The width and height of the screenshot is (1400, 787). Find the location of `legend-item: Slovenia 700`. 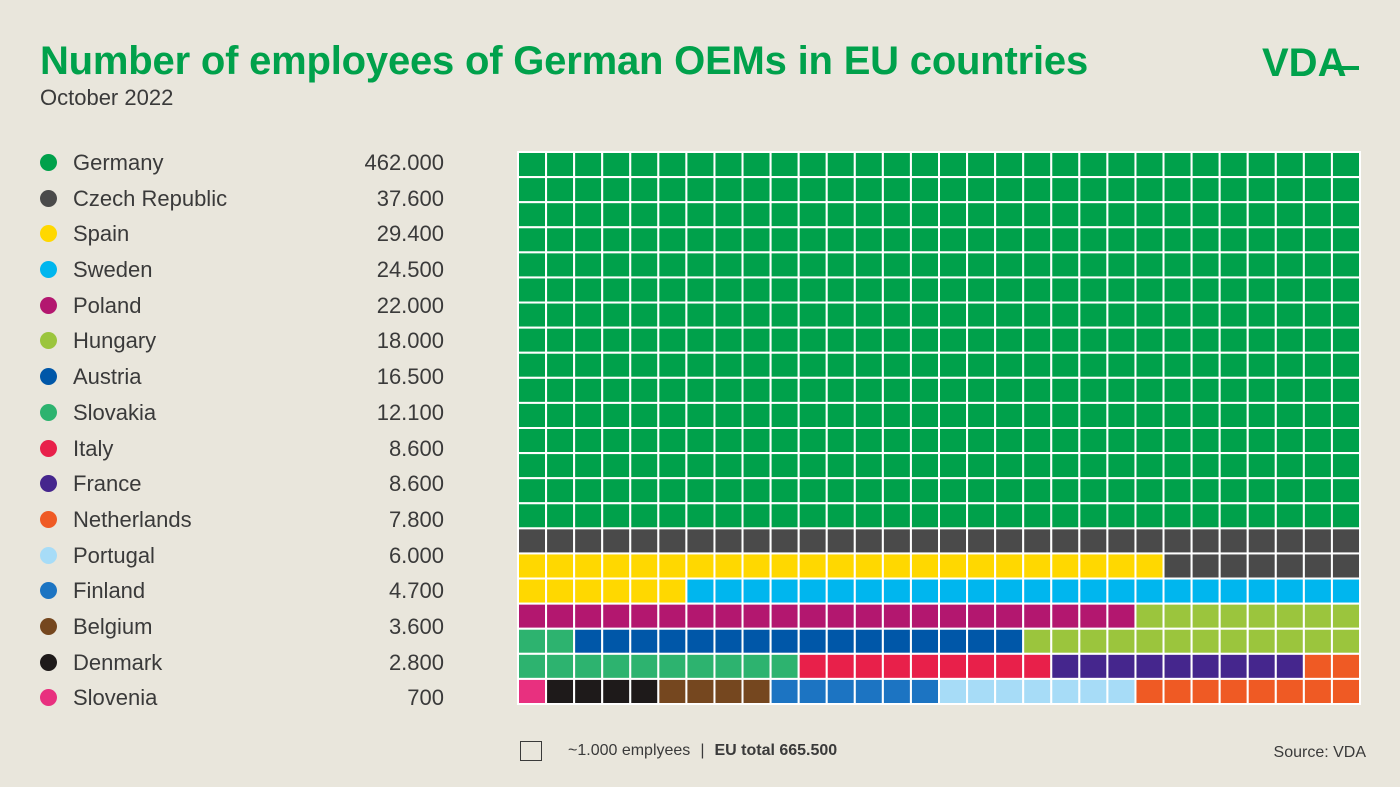

legend-item: Slovenia 700 is located at coordinates (245, 698).